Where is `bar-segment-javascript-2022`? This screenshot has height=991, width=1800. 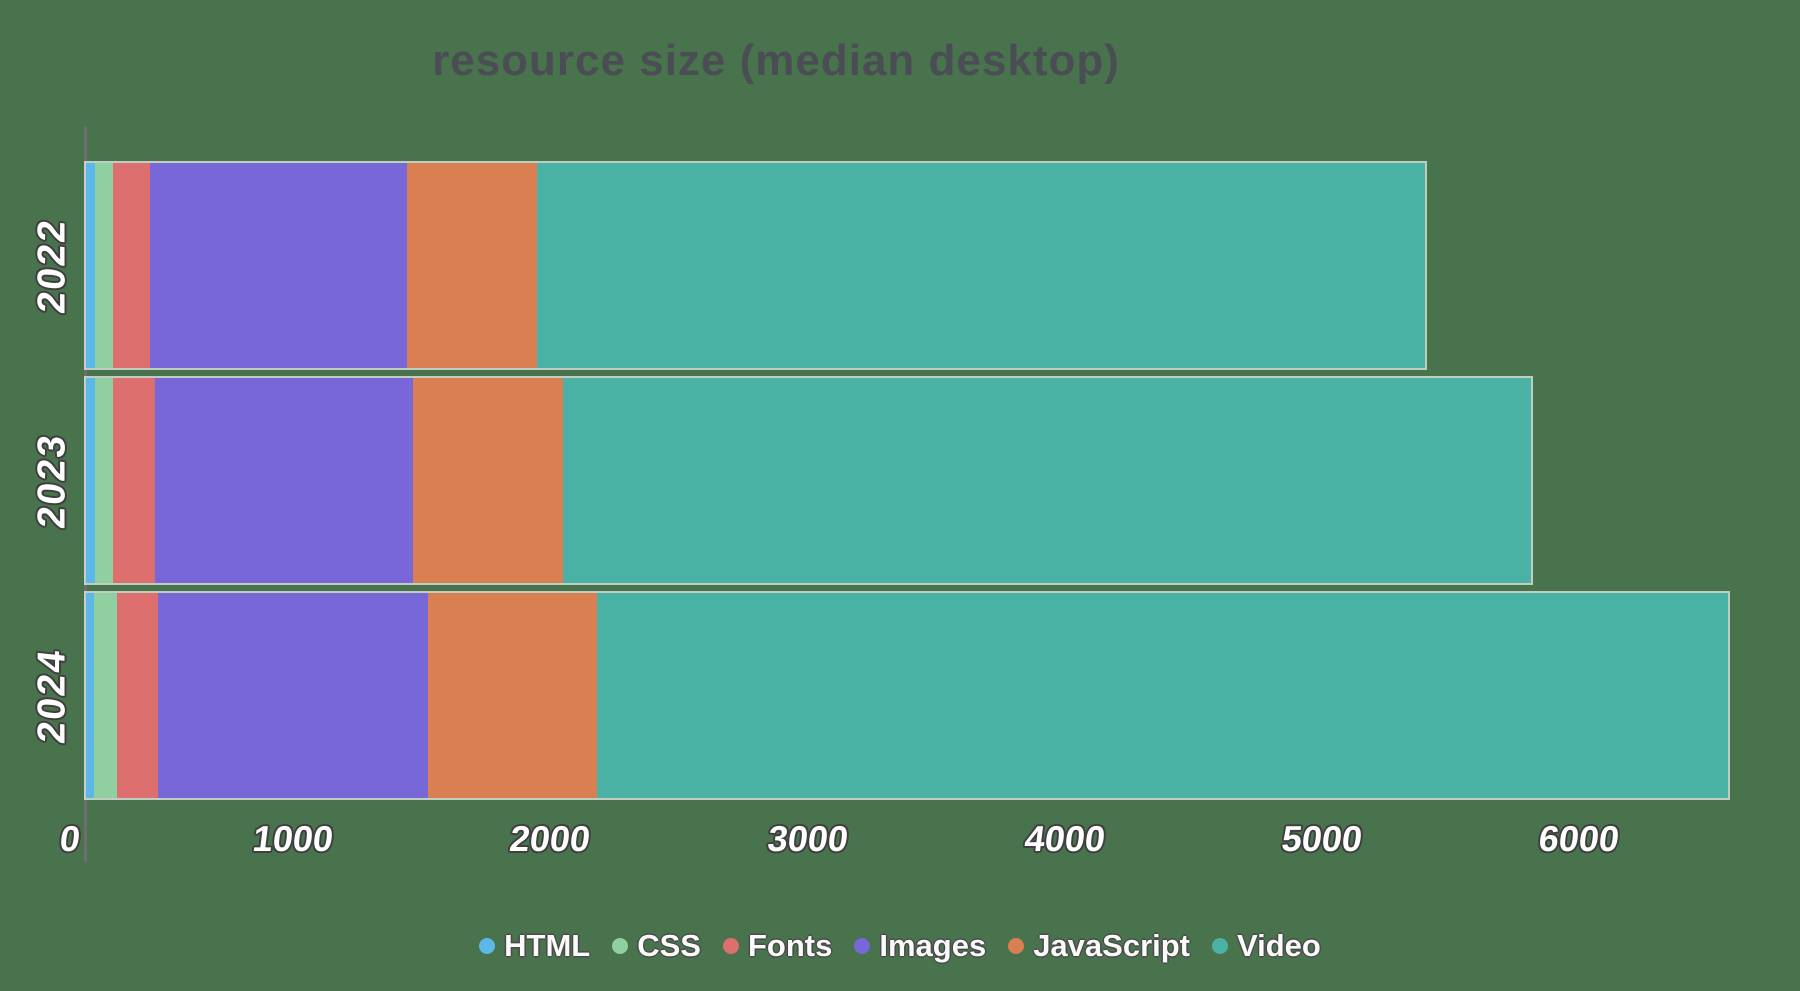
bar-segment-javascript-2022 is located at coordinates (472, 265).